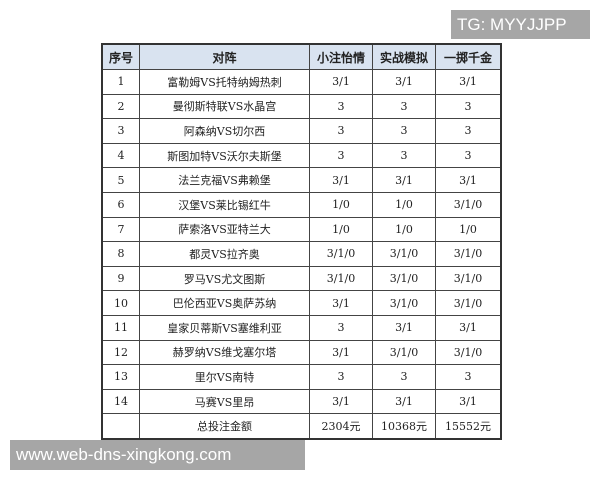 Image resolution: width=600 pixels, height=480 pixels. What do you see at coordinates (224, 426) in the screenshot?
I see `total-cell: 总投注金额` at bounding box center [224, 426].